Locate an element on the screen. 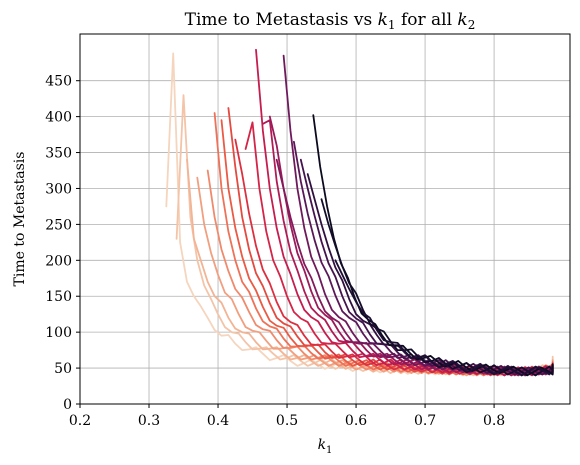 The width and height of the screenshot is (580, 465). y-tick-label: 150 is located at coordinates (58, 297).